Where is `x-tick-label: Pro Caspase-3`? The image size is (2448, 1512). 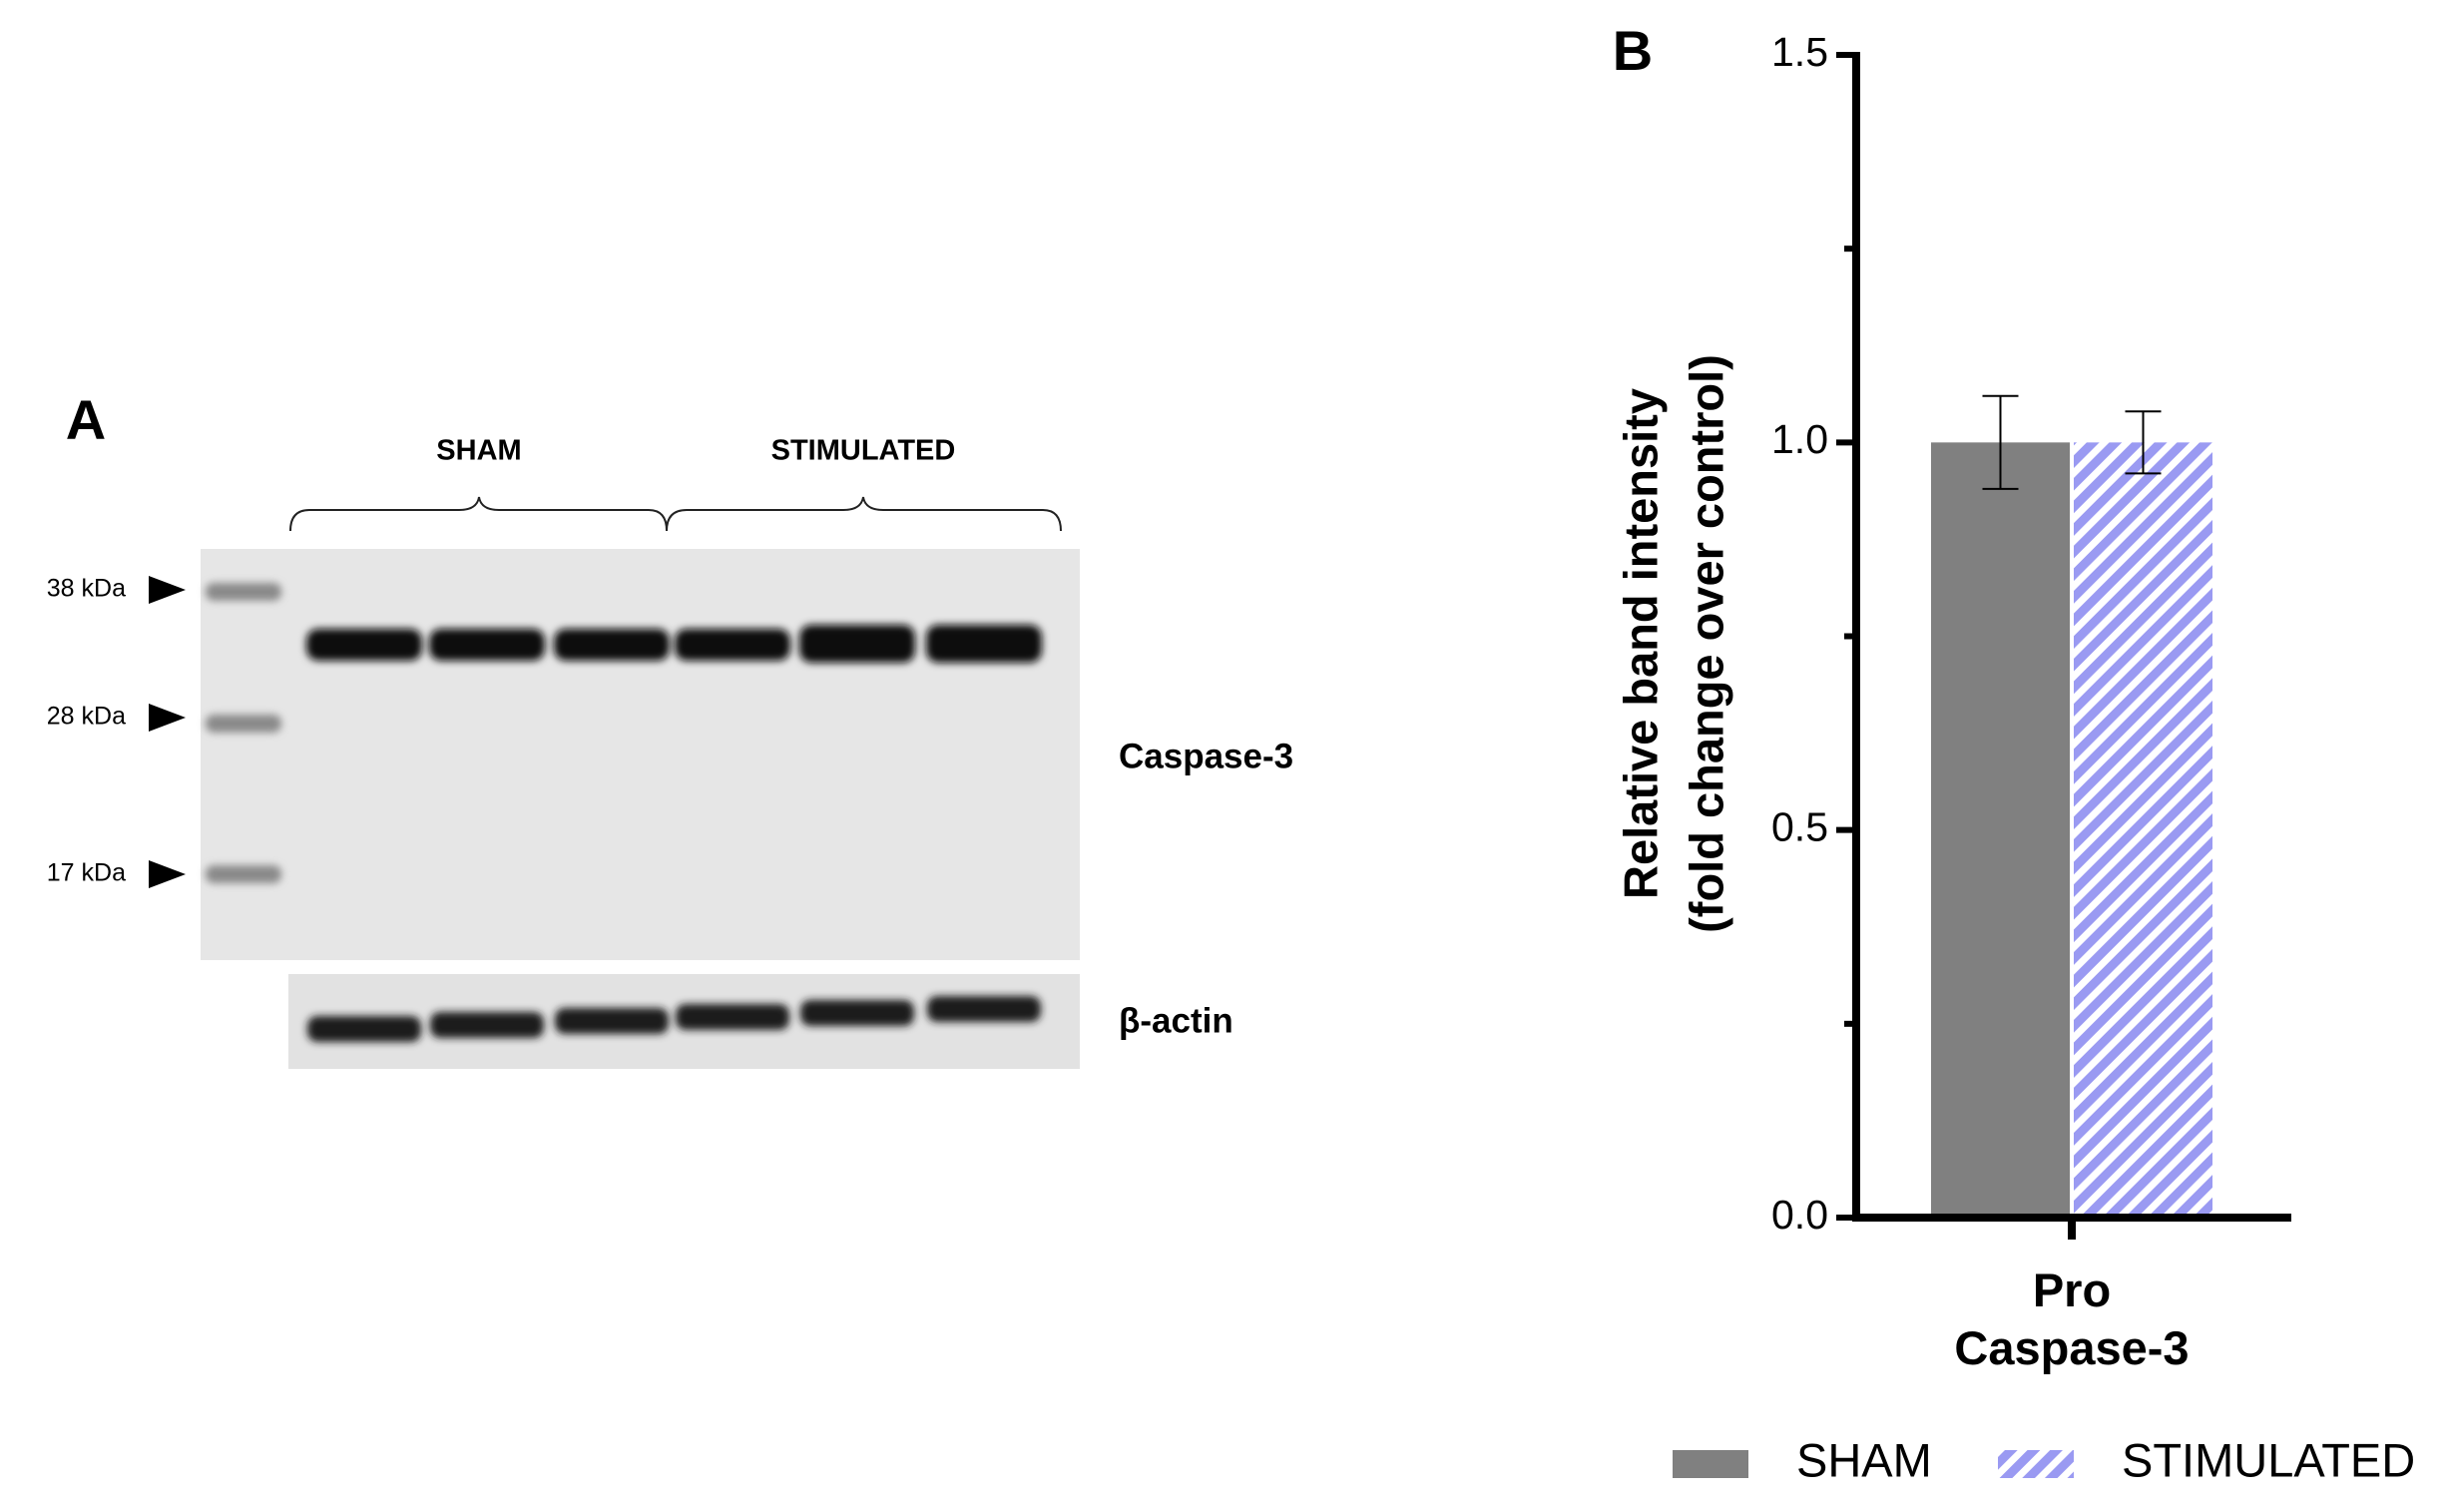
x-tick-label: Pro Caspase-3 is located at coordinates (2072, 1318).